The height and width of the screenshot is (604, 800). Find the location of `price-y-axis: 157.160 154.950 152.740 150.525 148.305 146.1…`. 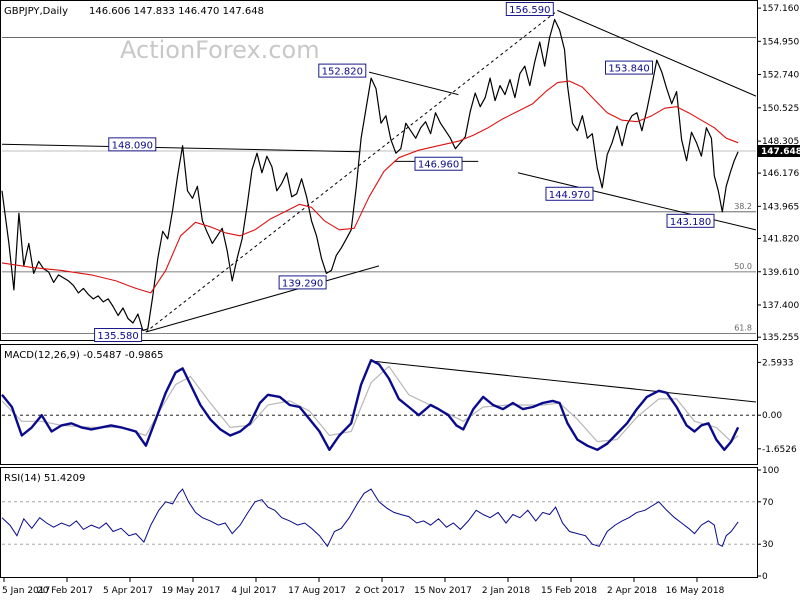

price-y-axis: 157.160 154.950 152.740 150.525 148.305 146.1… is located at coordinates (778, 173).